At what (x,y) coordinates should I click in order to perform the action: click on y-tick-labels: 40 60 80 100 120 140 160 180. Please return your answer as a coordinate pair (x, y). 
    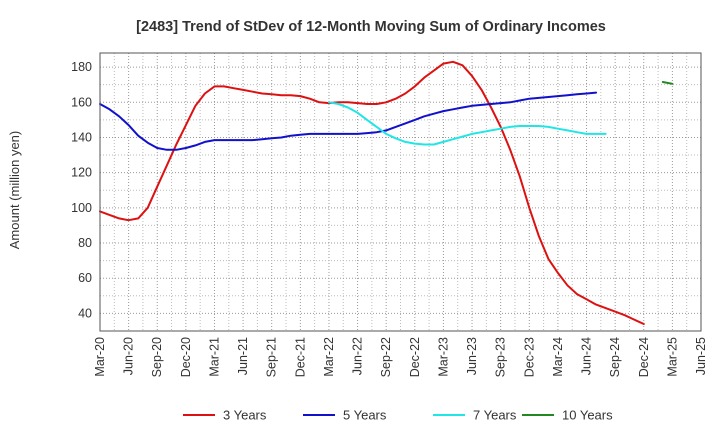
    Looking at the image, I should click on (81, 190).